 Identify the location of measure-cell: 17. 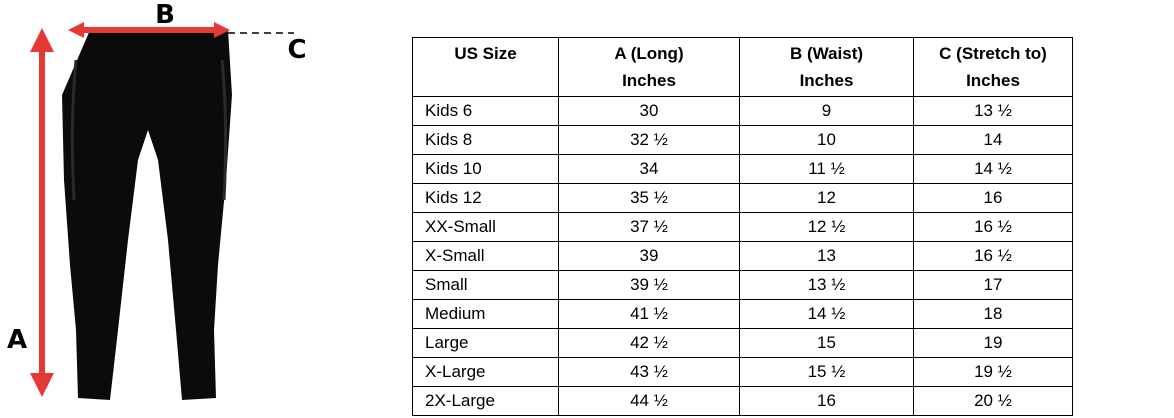
(993, 285).